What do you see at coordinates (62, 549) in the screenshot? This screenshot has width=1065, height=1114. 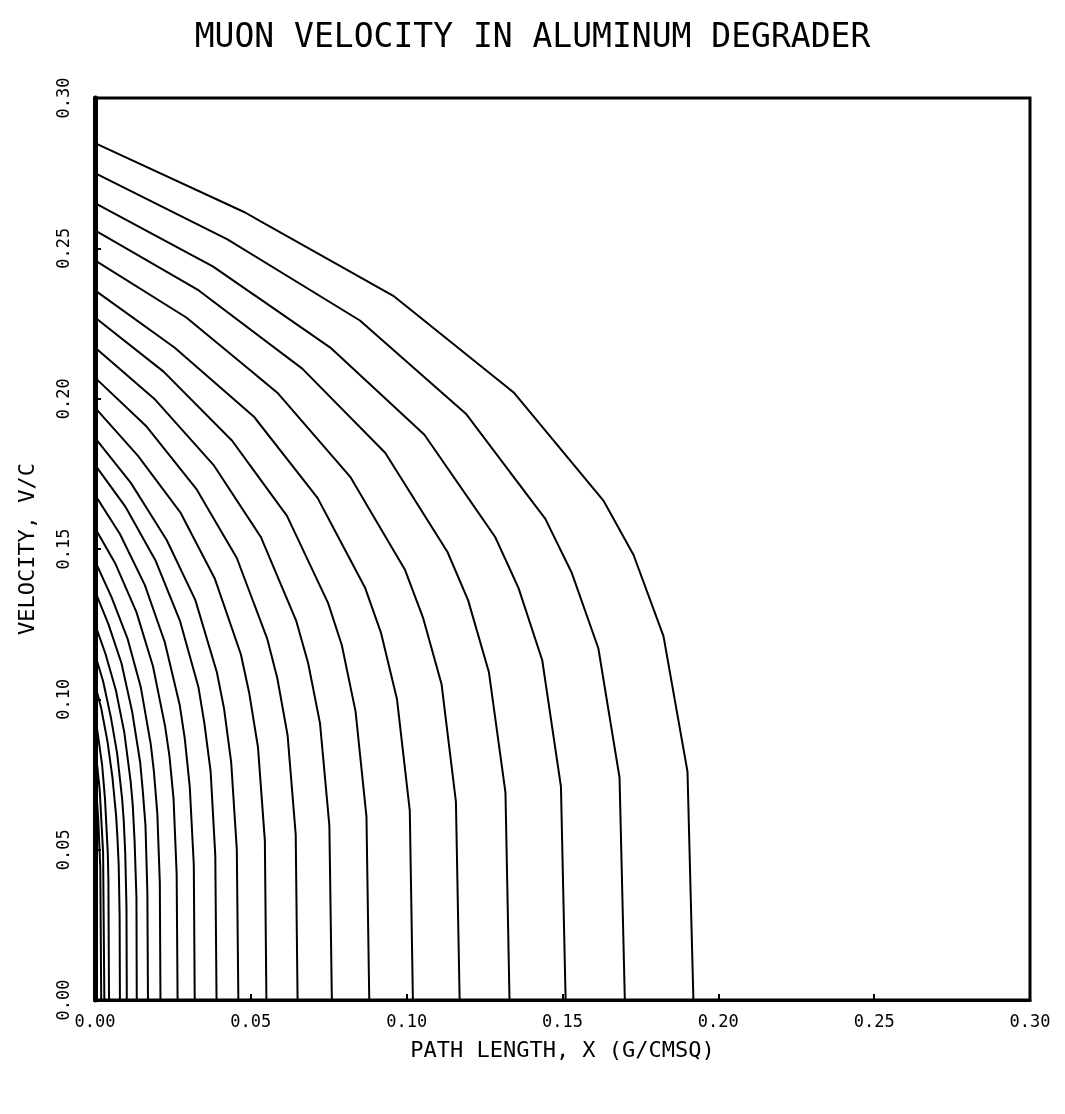 I see `y-tick-label: 0.15` at bounding box center [62, 549].